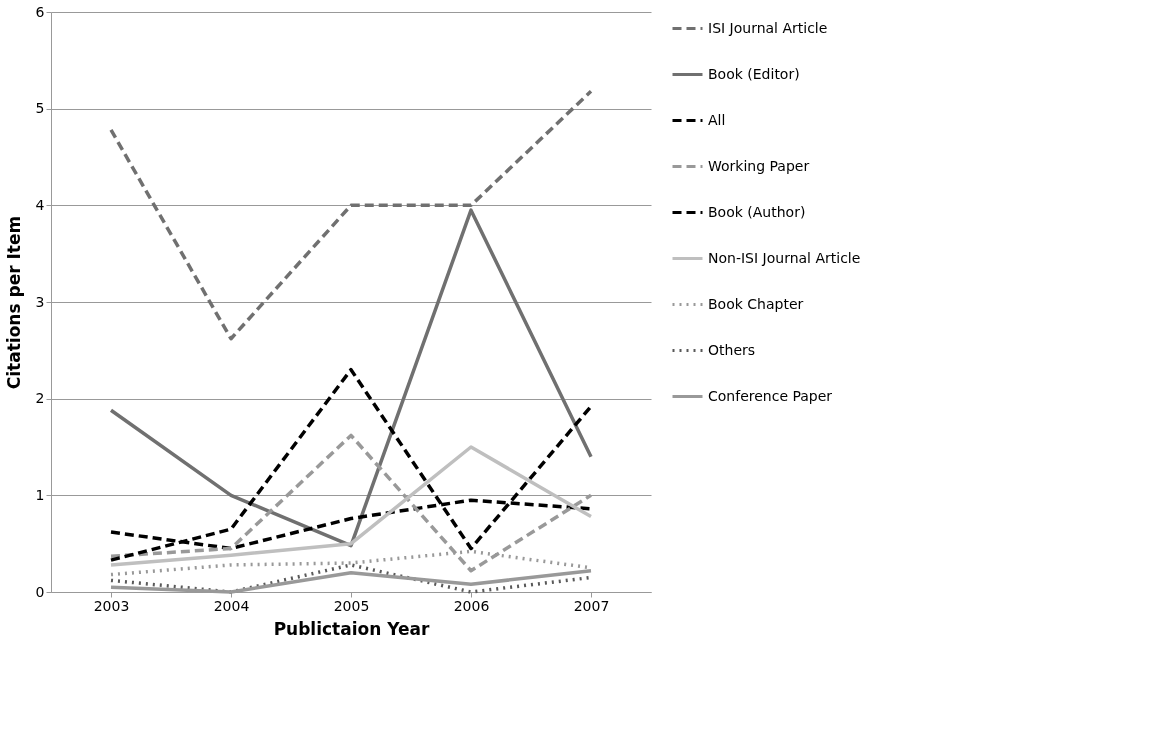 This screenshot has width=1174, height=746. What do you see at coordinates (757, 211) in the screenshot?
I see `legend-label: Book (Author)` at bounding box center [757, 211].